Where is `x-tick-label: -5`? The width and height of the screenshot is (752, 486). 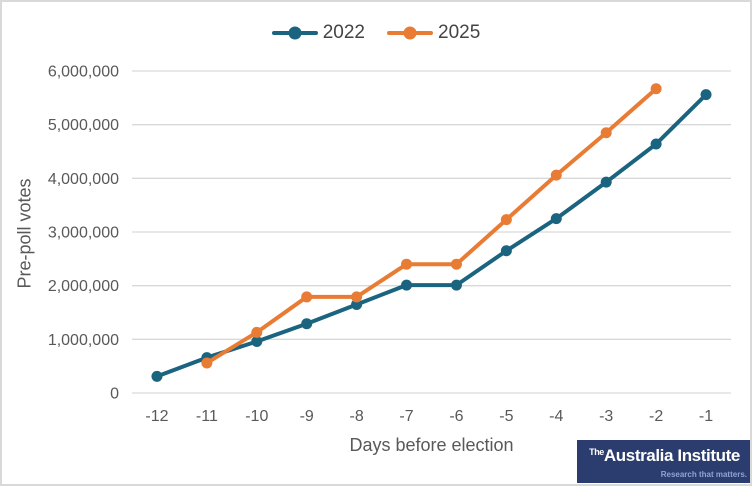 x-tick-label: -5 is located at coordinates (506, 416).